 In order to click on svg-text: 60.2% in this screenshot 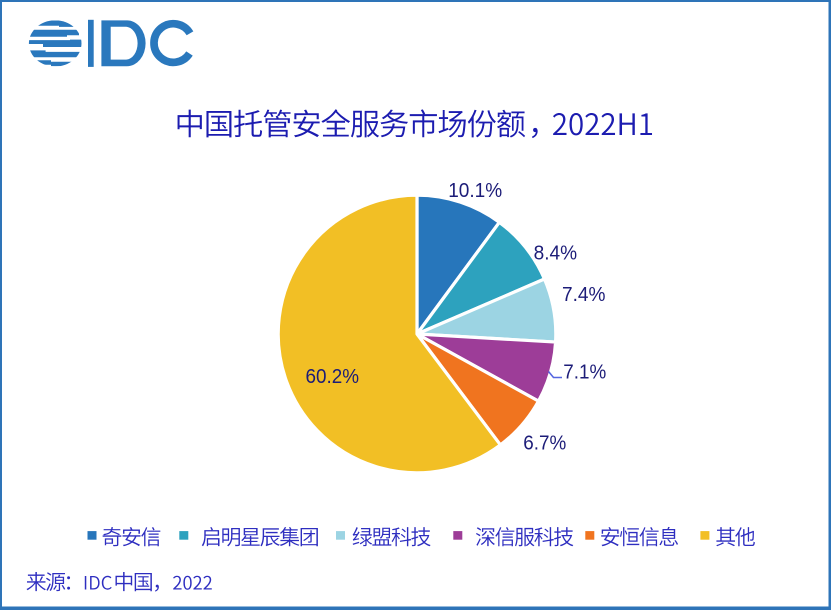, I will do `click(333, 376)`.